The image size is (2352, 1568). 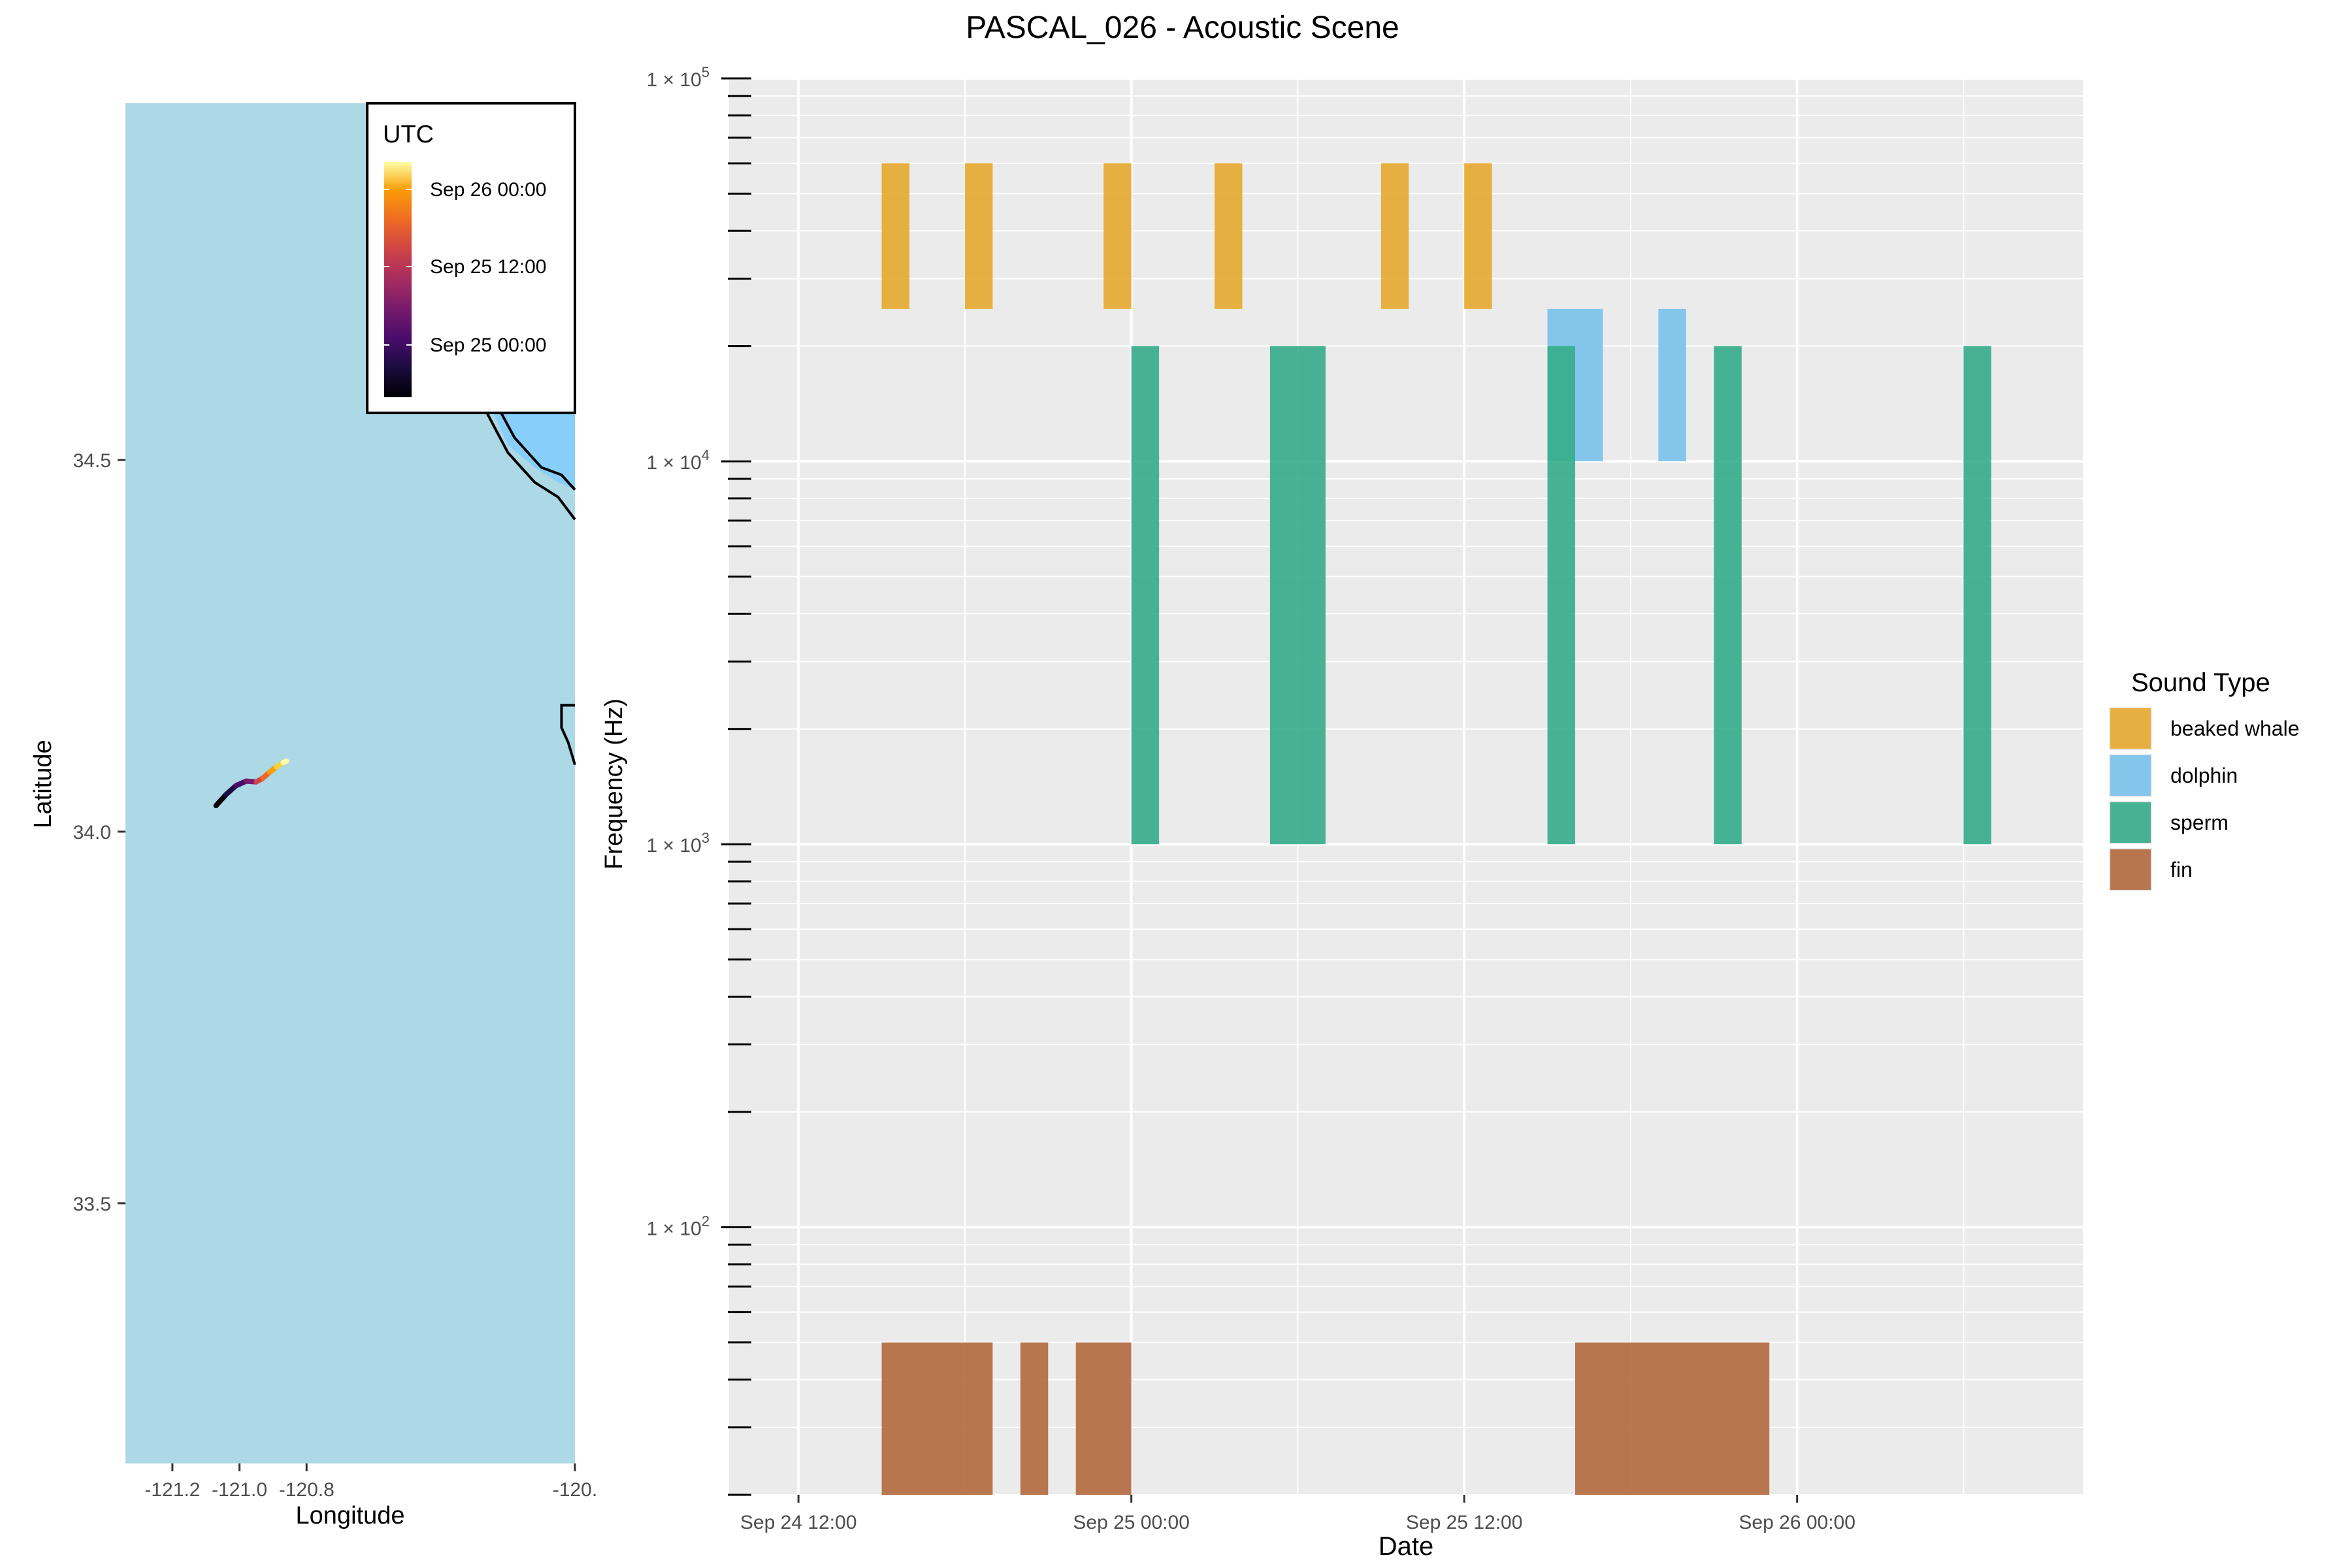 What do you see at coordinates (2204, 775) in the screenshot?
I see `legend-label: dolphin` at bounding box center [2204, 775].